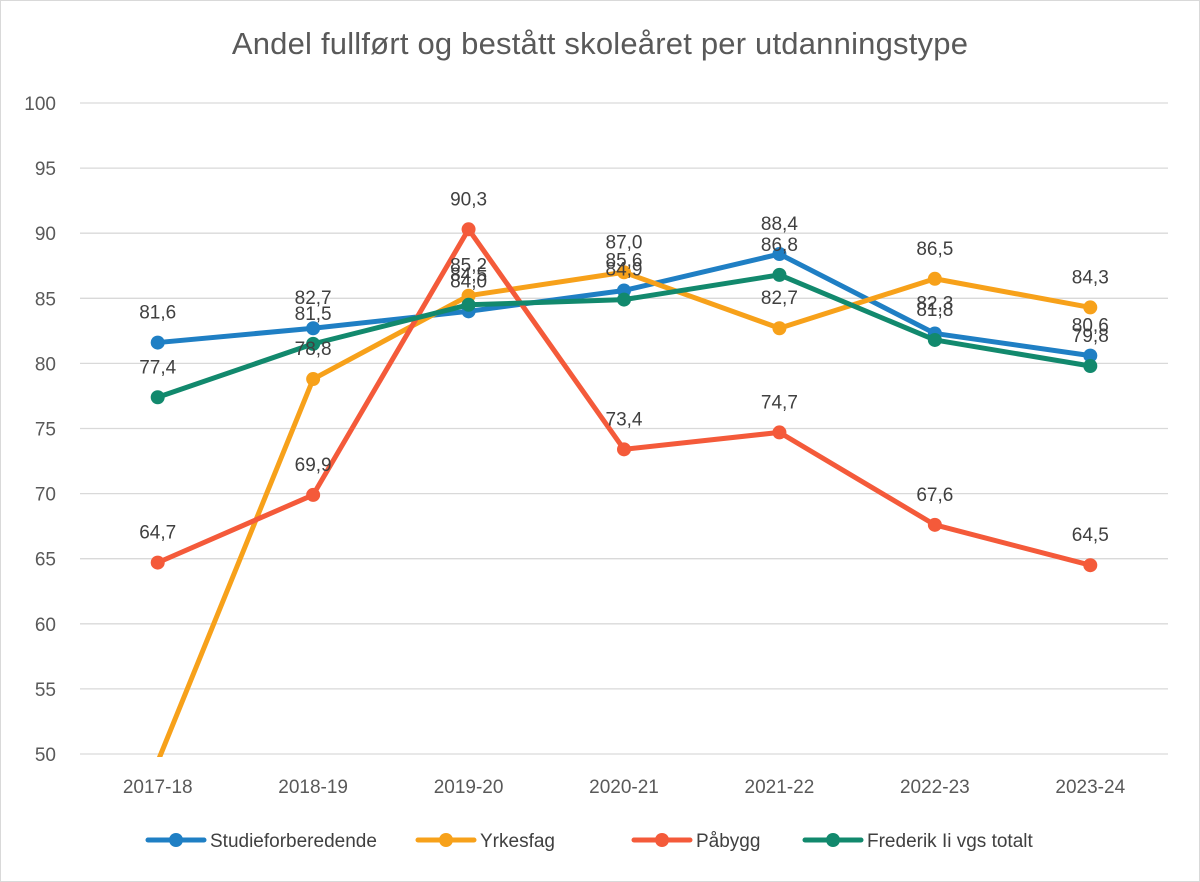 This screenshot has width=1200, height=882. Describe the element at coordinates (313, 465) in the screenshot. I see `data-label: 69,9` at that location.